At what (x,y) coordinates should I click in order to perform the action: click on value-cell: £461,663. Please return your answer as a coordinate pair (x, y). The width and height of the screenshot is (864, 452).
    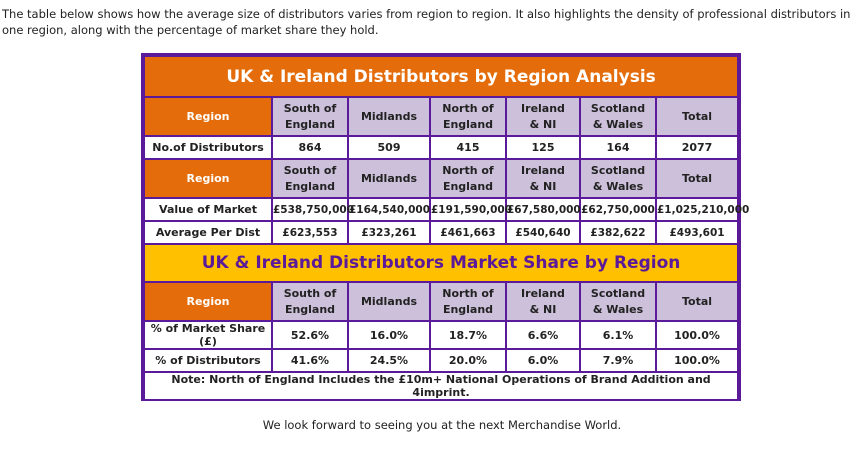
    Looking at the image, I should click on (468, 232).